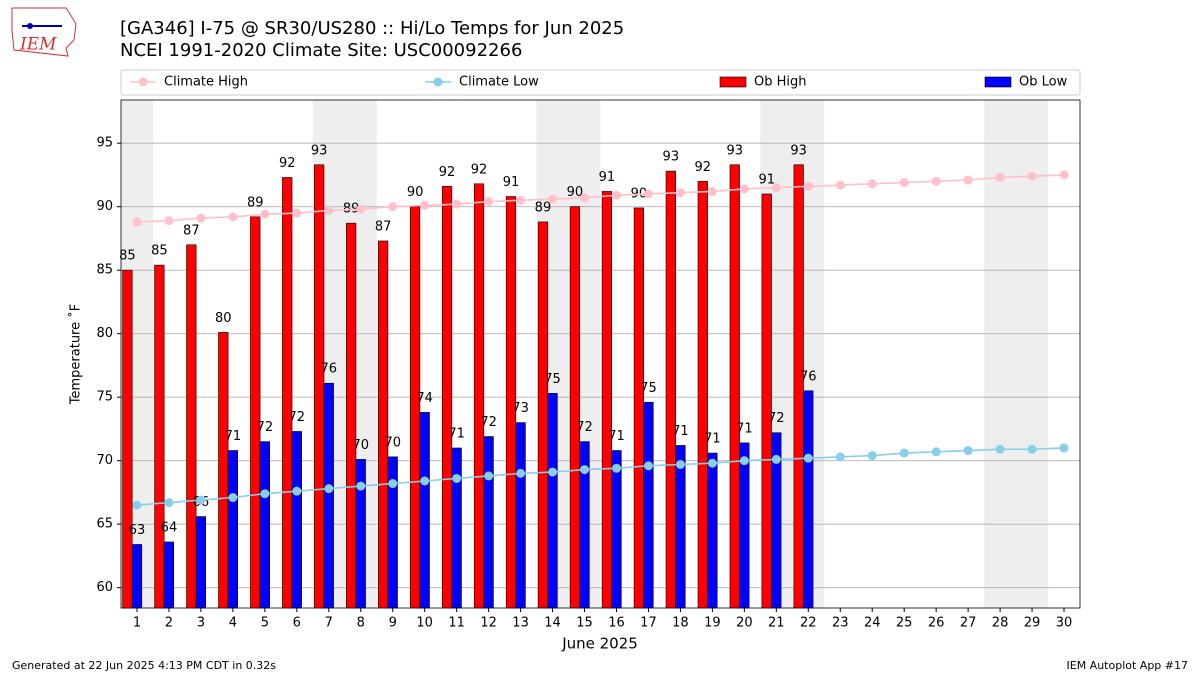 The height and width of the screenshot is (675, 1200). Describe the element at coordinates (616, 623) in the screenshot. I see `x-tick-label: 16` at that location.